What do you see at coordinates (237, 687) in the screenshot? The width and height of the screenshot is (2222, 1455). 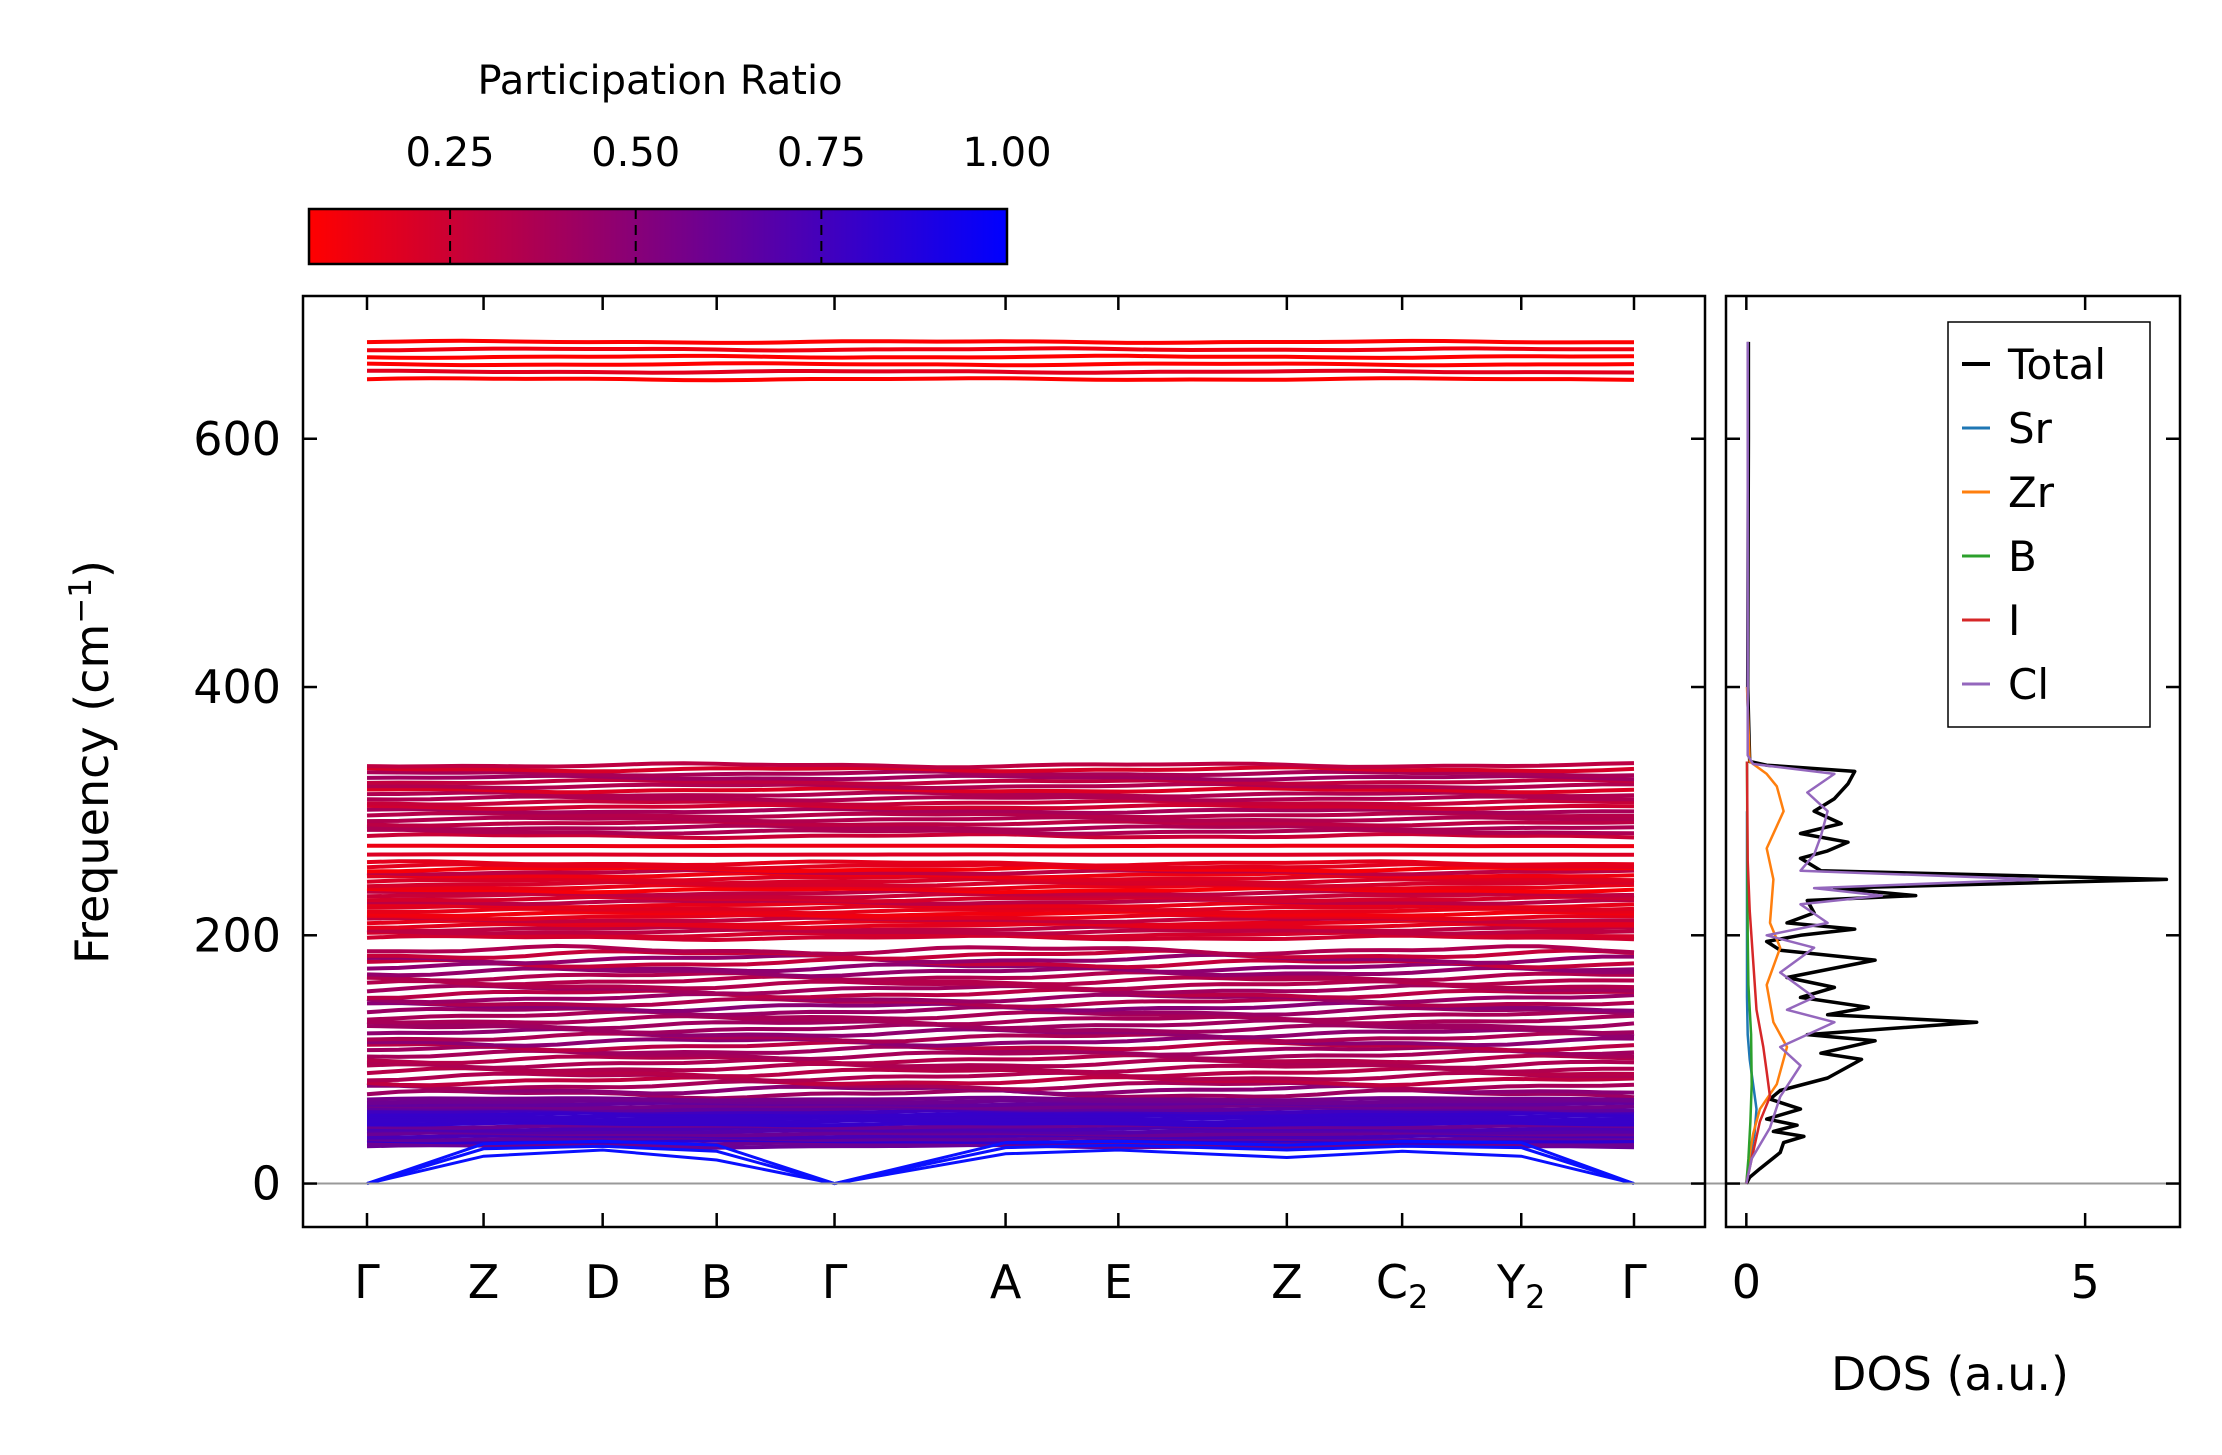 I see `frequency-tick-label: 400` at bounding box center [237, 687].